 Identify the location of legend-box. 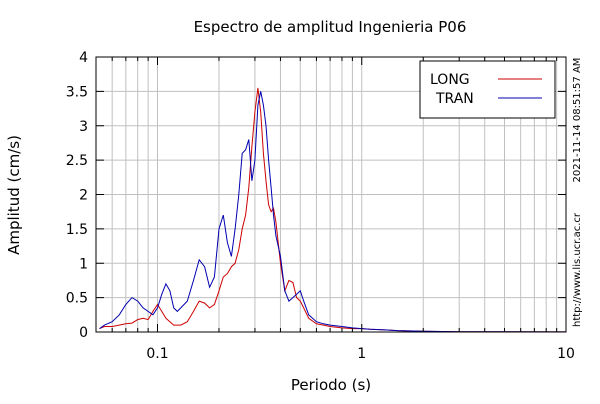
(487, 89).